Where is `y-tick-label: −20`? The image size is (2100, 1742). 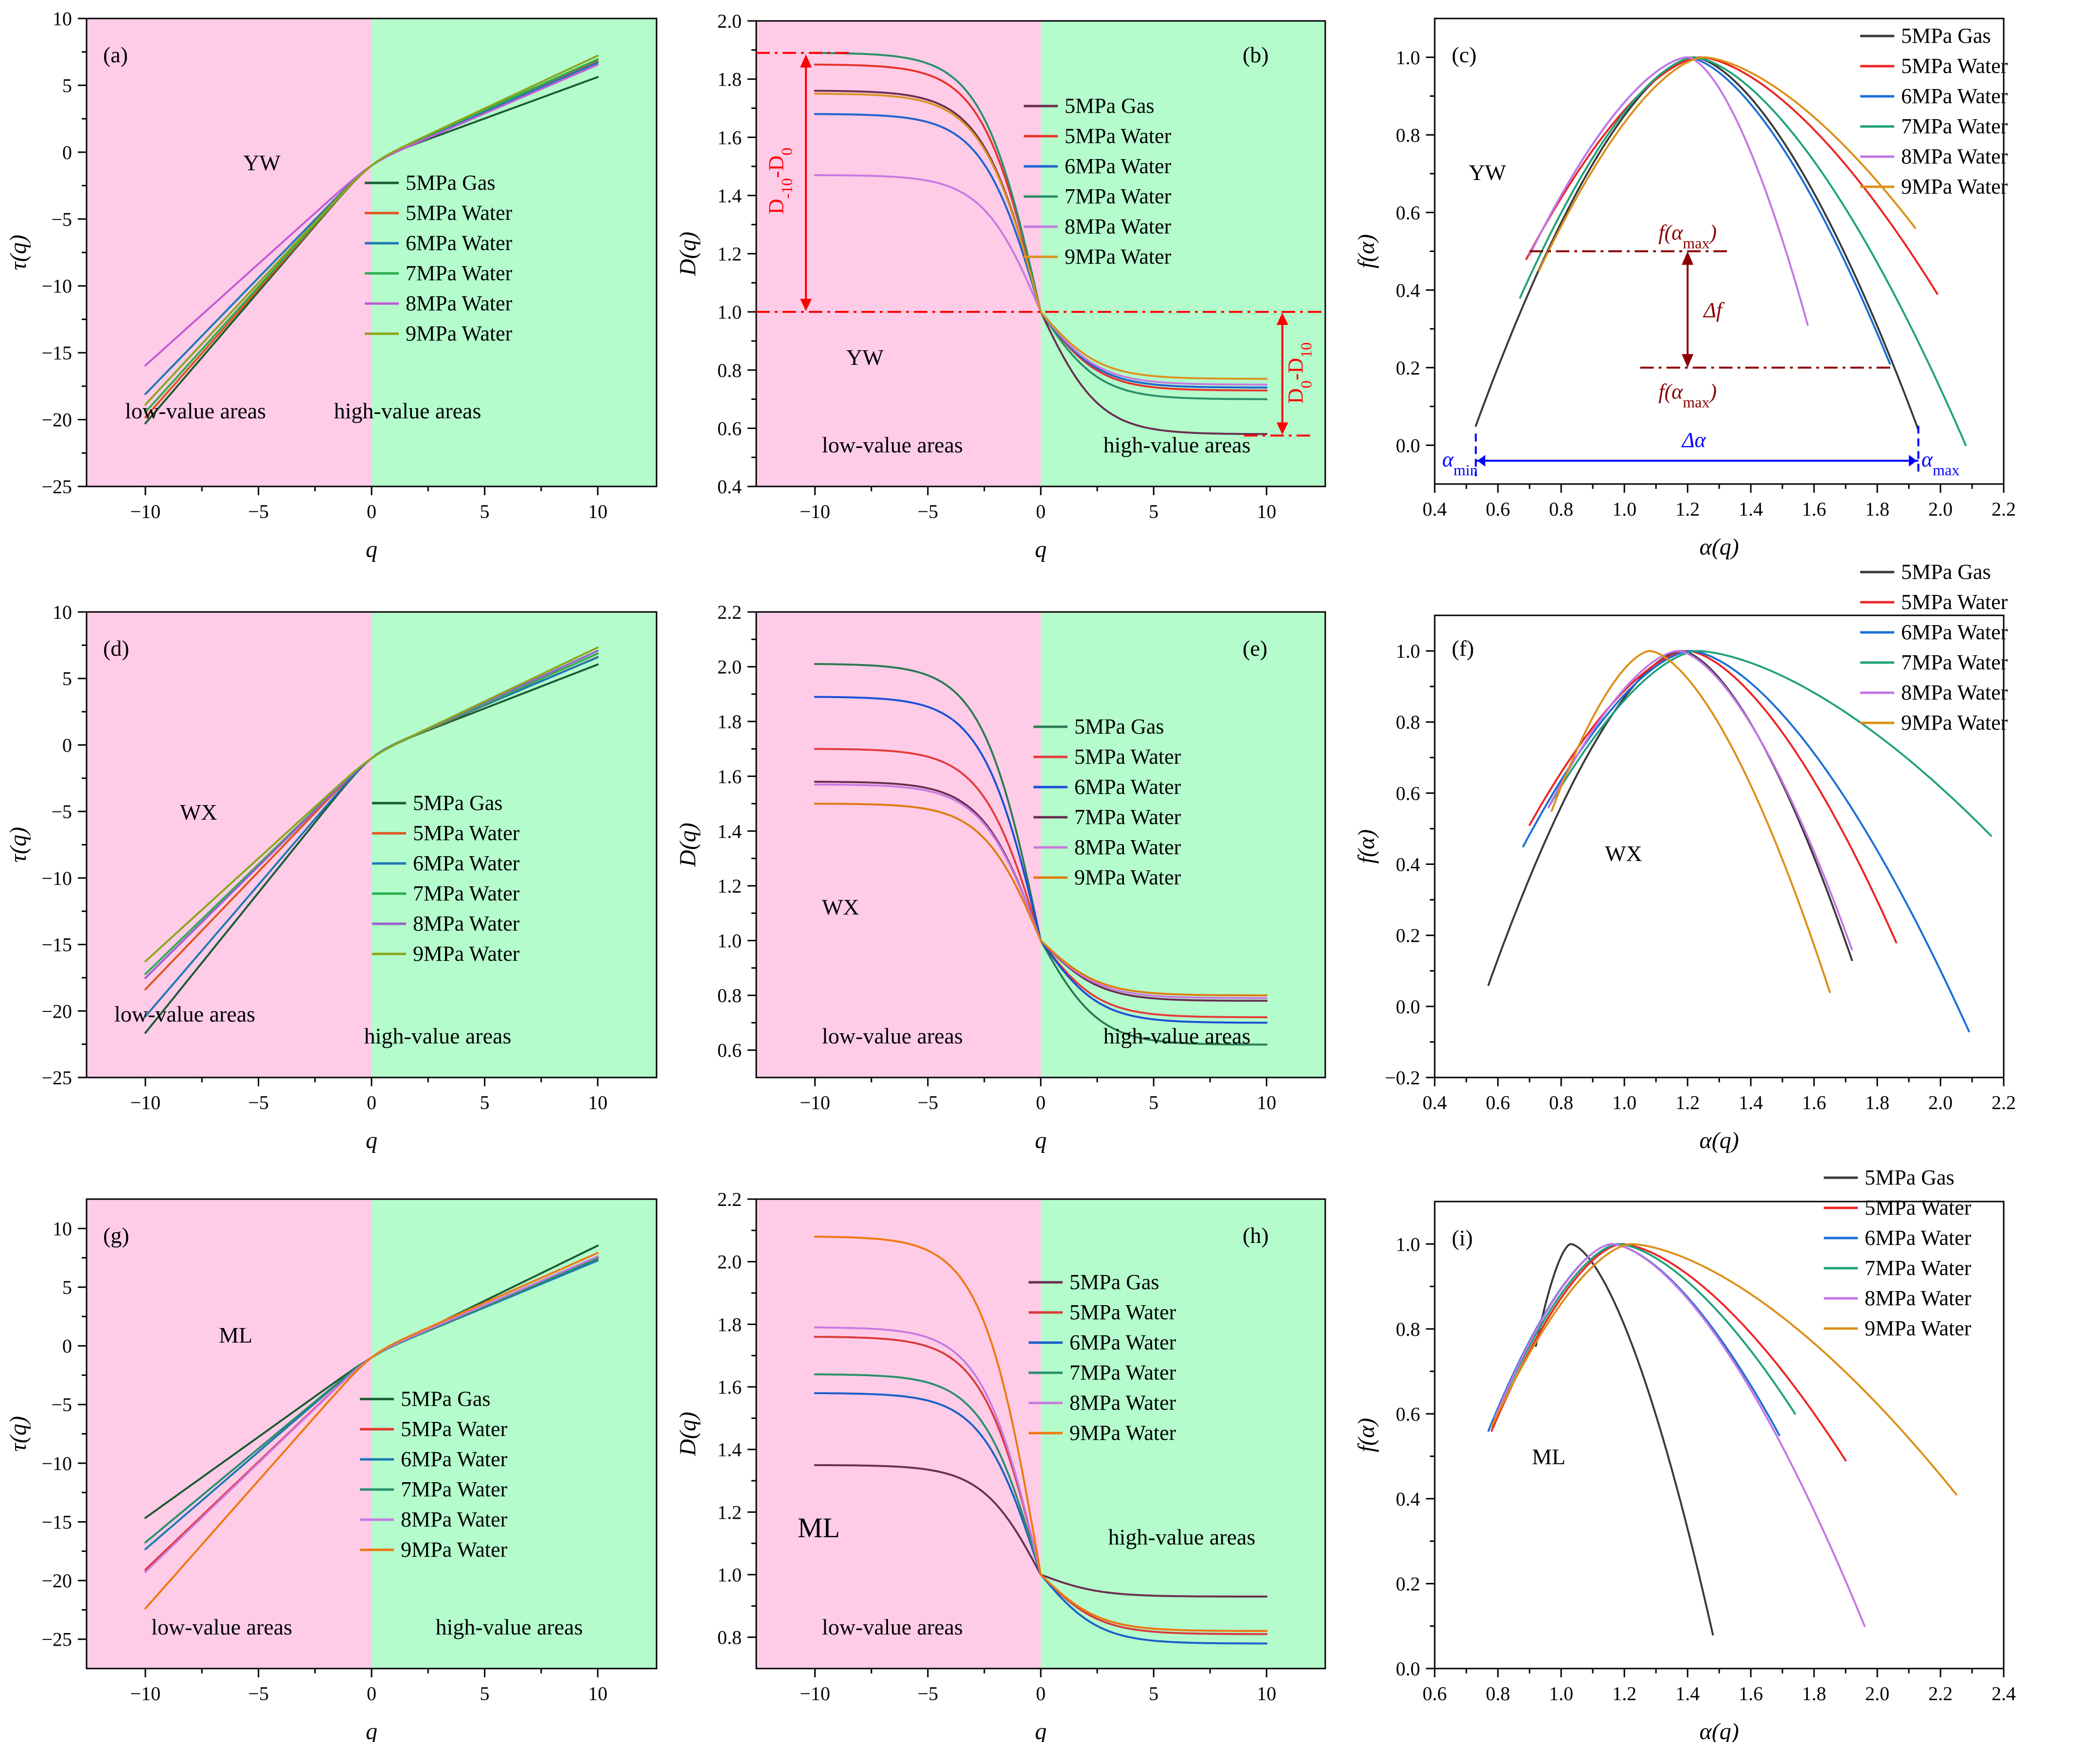 y-tick-label: −20 is located at coordinates (57, 1011).